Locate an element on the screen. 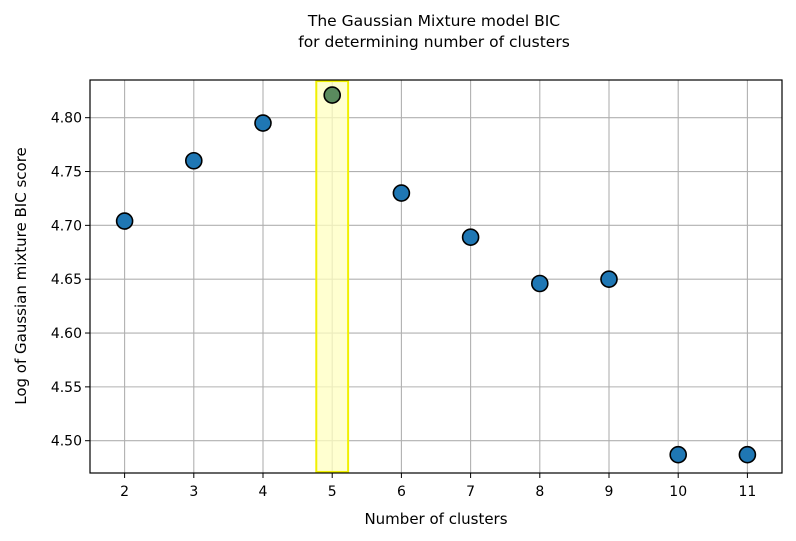 This screenshot has height=541, width=796. x-tick-label: 11 is located at coordinates (747, 492).